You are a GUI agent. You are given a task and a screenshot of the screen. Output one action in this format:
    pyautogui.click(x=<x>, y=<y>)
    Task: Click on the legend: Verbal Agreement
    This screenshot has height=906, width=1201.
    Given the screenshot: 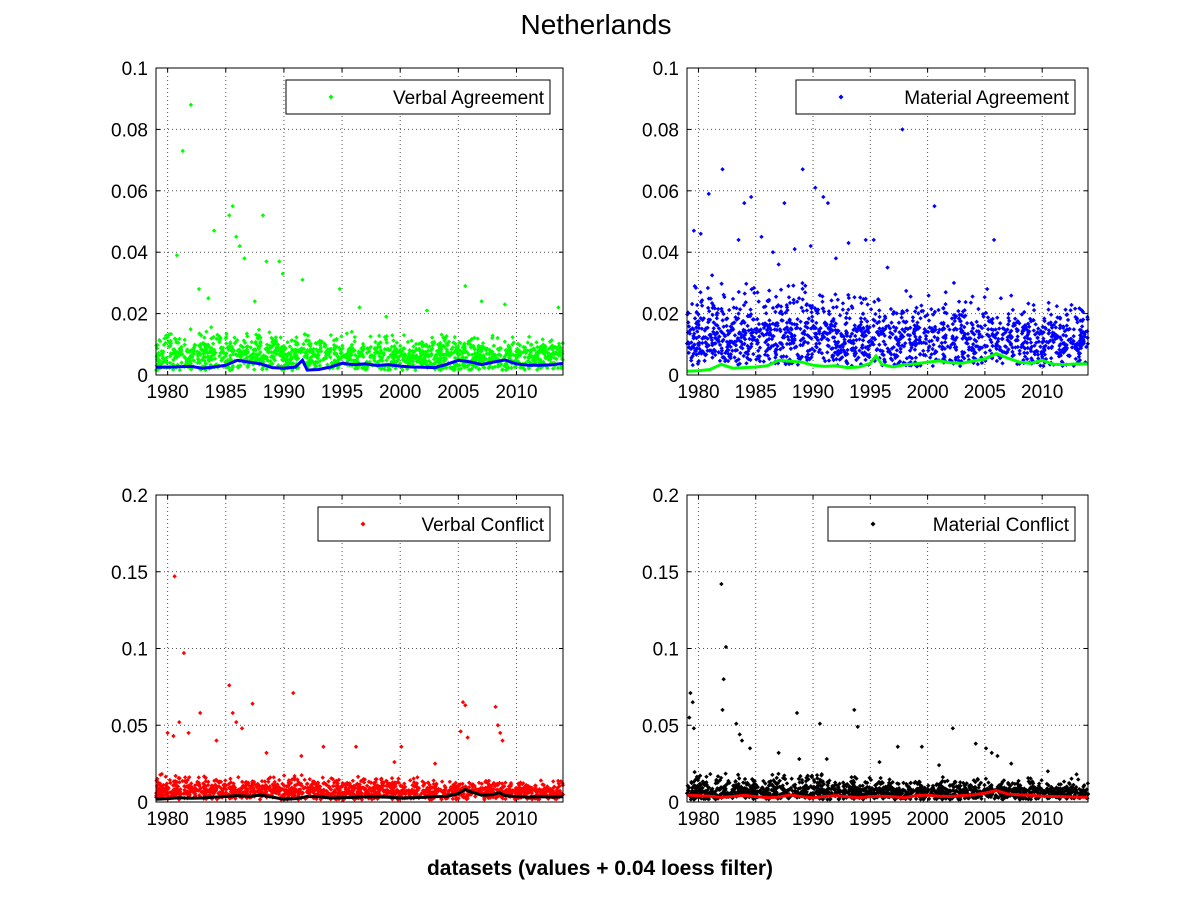 What is the action you would take?
    pyautogui.click(x=418, y=97)
    